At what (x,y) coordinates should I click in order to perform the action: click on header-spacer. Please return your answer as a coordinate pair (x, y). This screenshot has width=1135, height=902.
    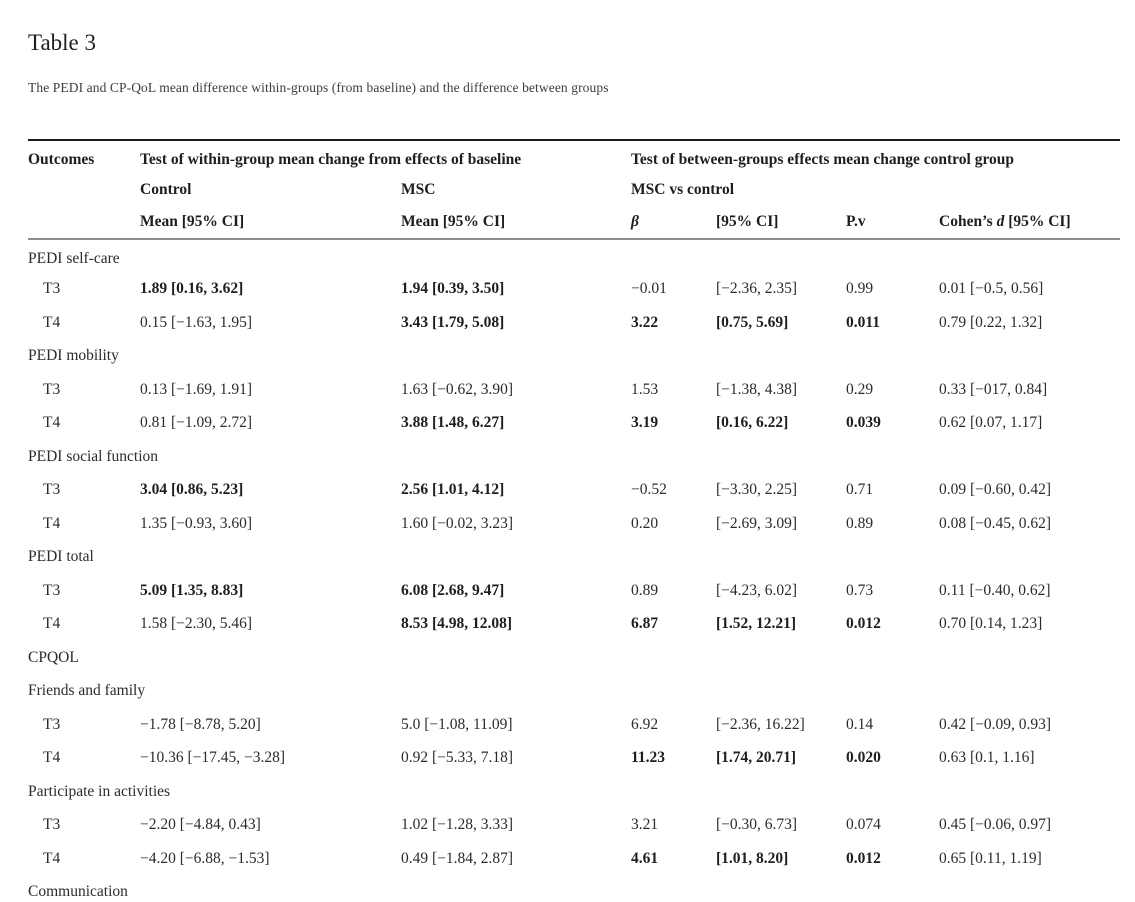
    Looking at the image, I should click on (84, 222).